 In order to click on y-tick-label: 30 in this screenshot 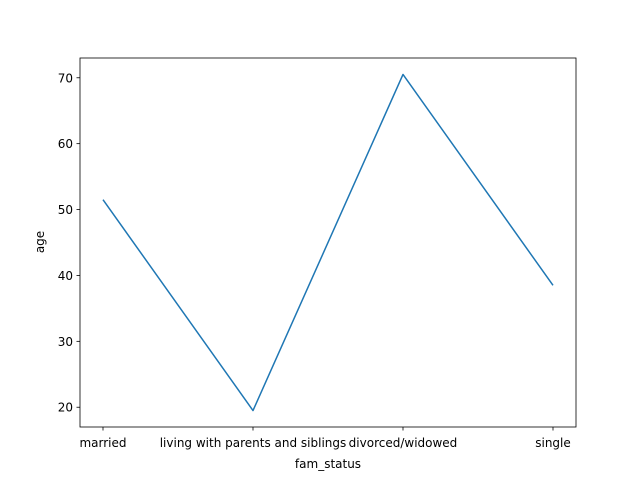, I will do `click(65, 342)`.